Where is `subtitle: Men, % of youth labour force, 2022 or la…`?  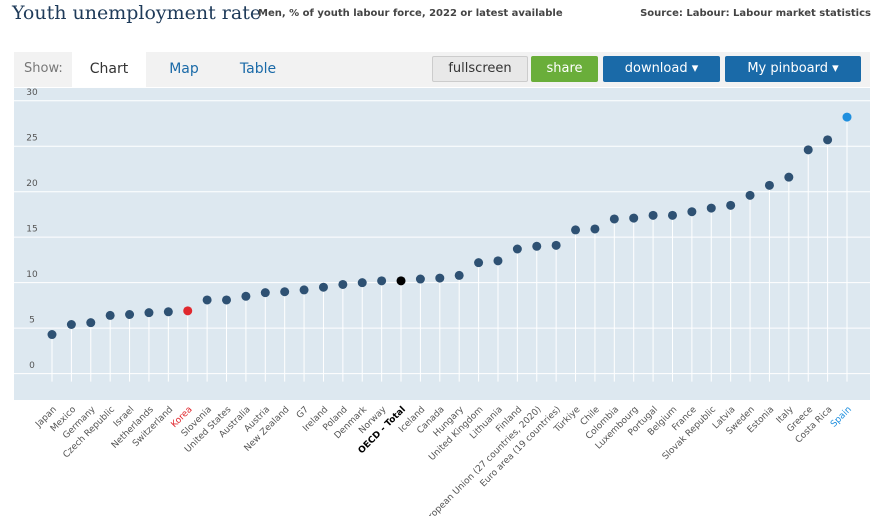 subtitle: Men, % of youth labour force, 2022 or la… is located at coordinates (410, 13).